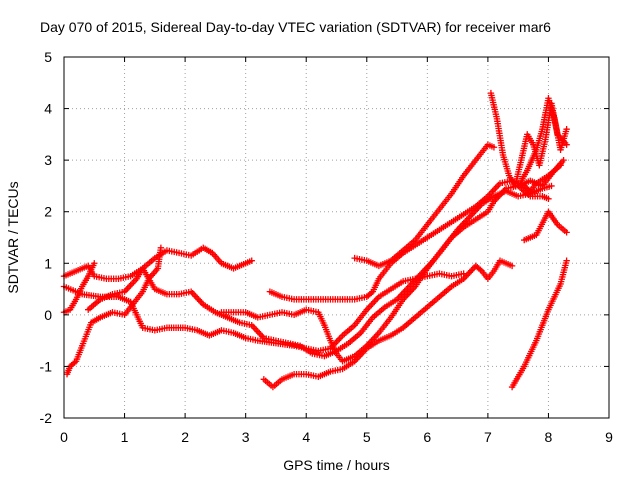  Describe the element at coordinates (609, 437) in the screenshot. I see `x-tick-label: 9` at that location.